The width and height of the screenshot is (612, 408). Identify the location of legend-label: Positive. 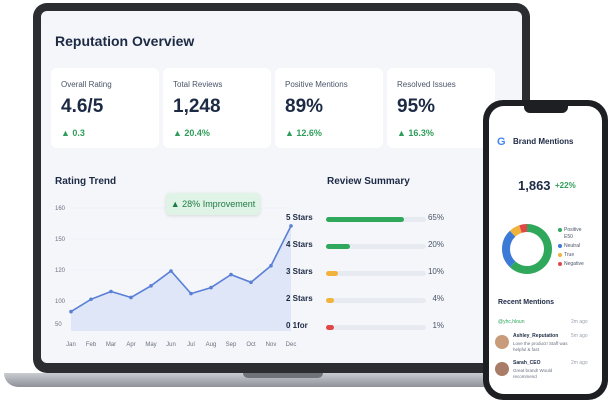
(573, 230).